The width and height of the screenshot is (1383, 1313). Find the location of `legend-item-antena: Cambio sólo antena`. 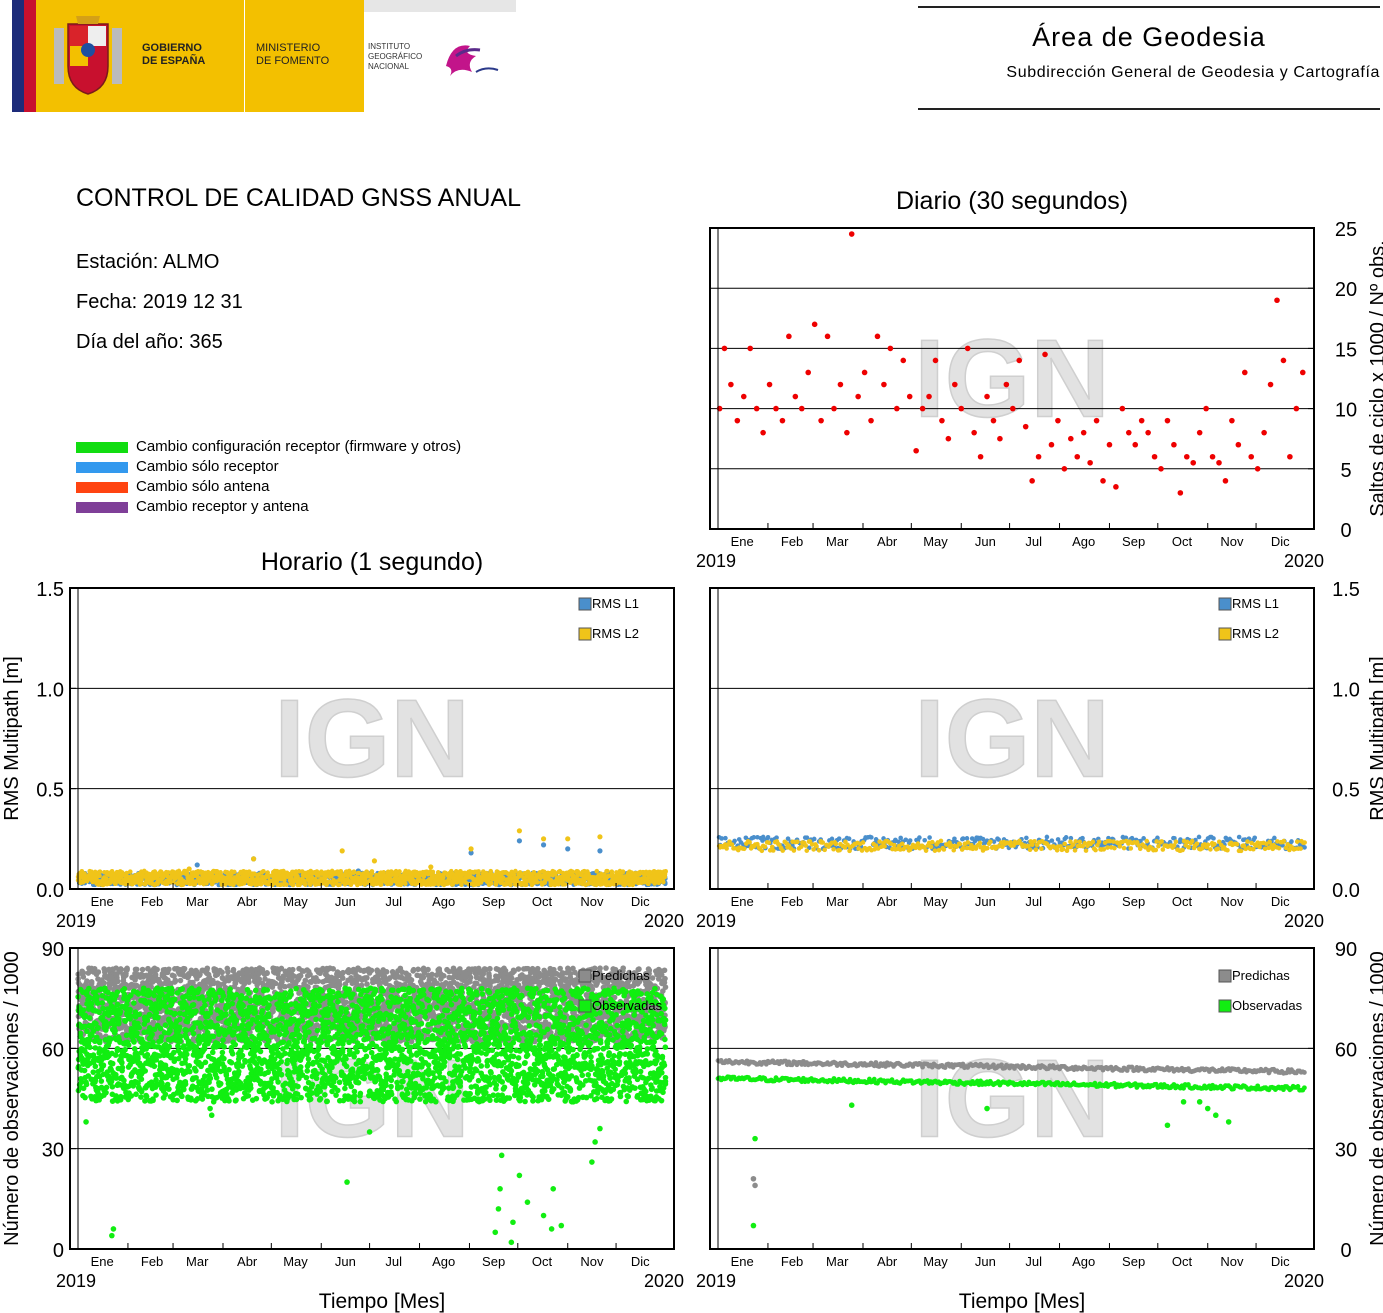

legend-item-antena: Cambio sólo antena is located at coordinates (172, 486).